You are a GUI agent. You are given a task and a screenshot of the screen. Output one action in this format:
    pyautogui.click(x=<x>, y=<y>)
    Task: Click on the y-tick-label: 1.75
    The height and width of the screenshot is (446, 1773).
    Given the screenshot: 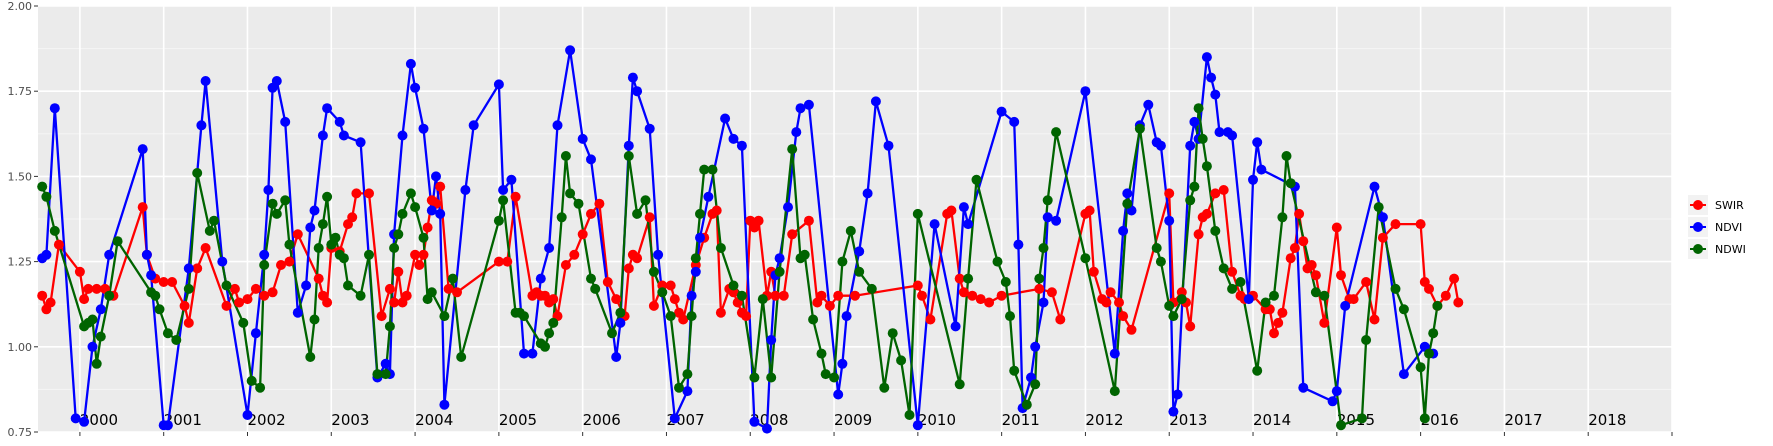 What is the action you would take?
    pyautogui.click(x=20, y=91)
    